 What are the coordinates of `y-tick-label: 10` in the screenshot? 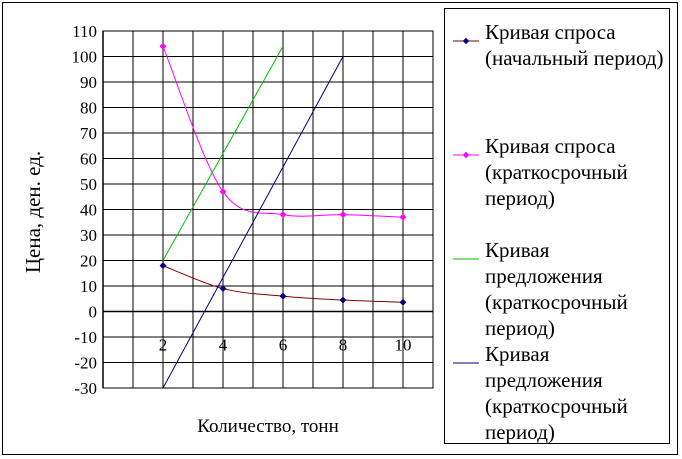 It's located at (88, 286).